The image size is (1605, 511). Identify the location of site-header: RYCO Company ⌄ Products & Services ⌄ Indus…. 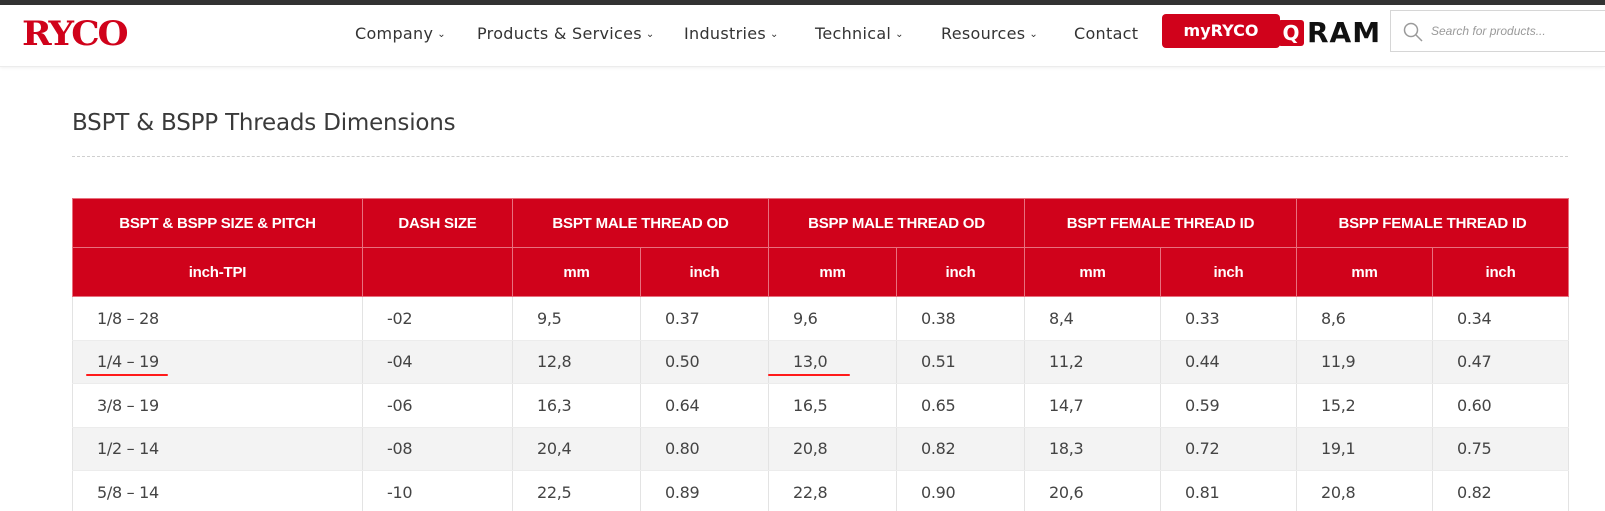
(802, 36).